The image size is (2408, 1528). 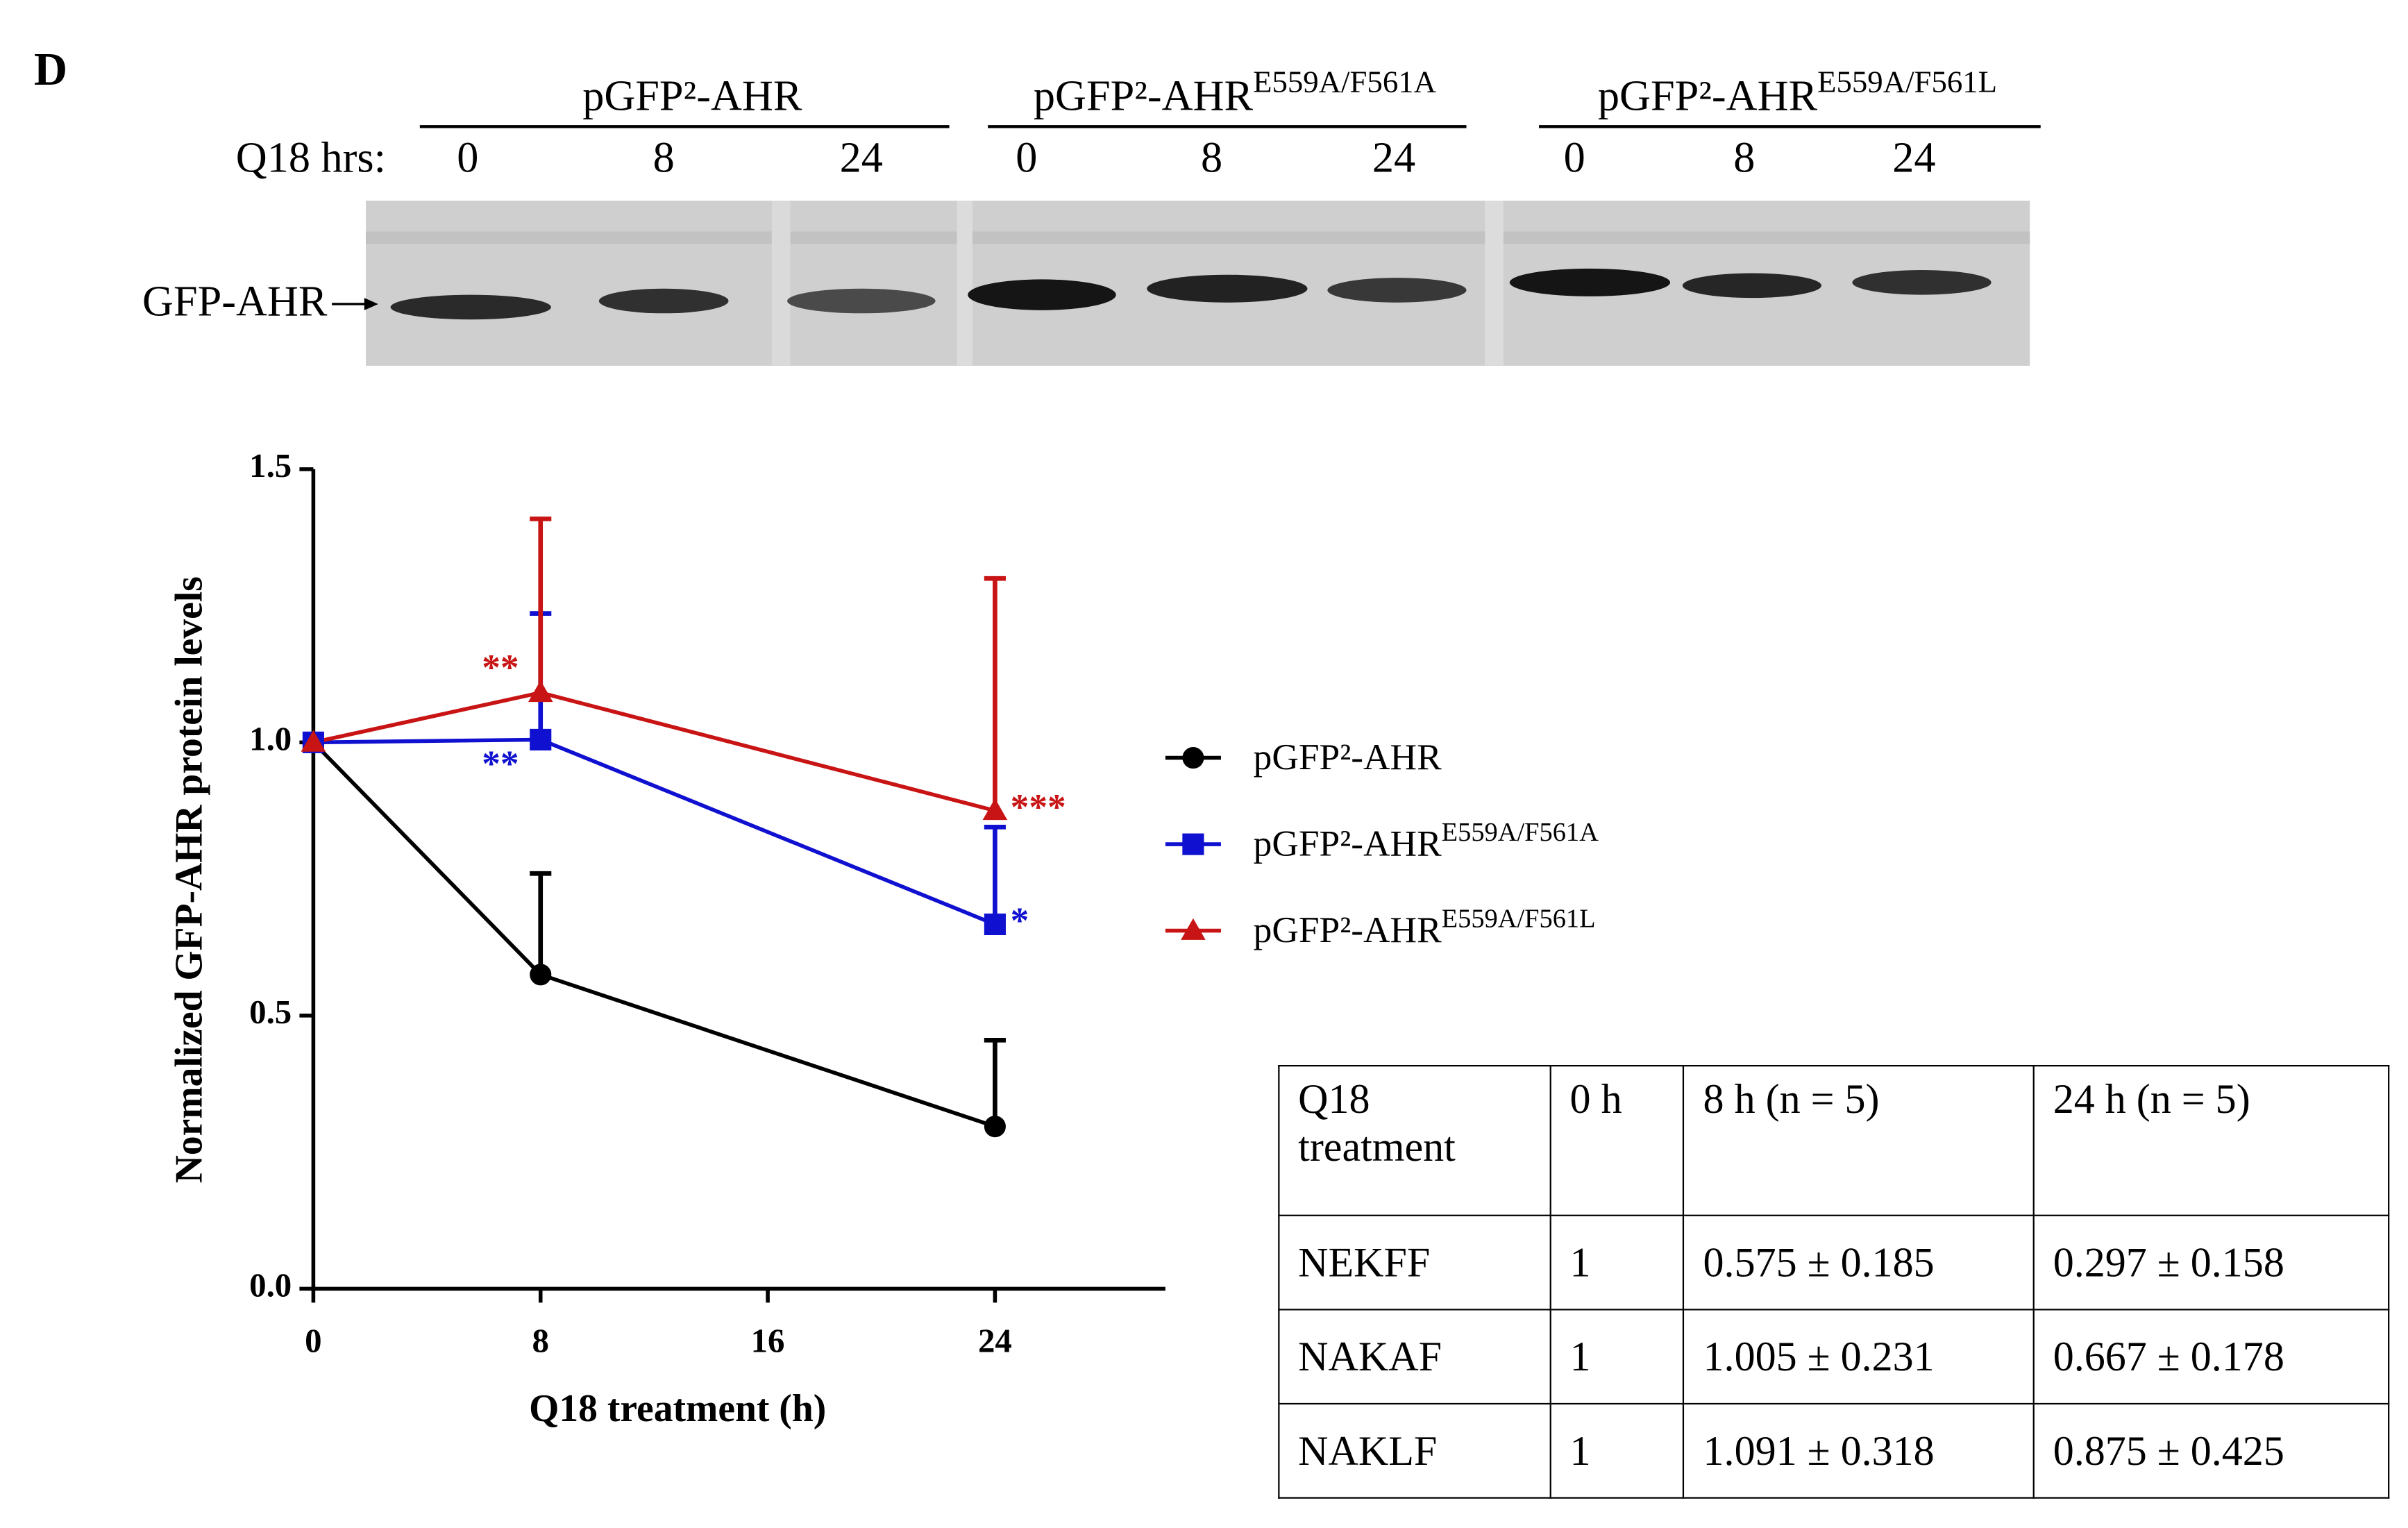 I want to click on y-tick-label: 1.5, so click(x=270, y=465).